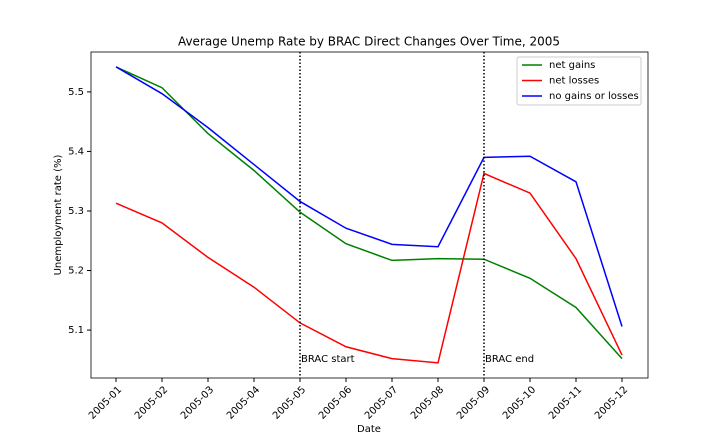 This screenshot has width=720, height=432. What do you see at coordinates (76, 211) in the screenshot?
I see `y-tick-label: 5.3` at bounding box center [76, 211].